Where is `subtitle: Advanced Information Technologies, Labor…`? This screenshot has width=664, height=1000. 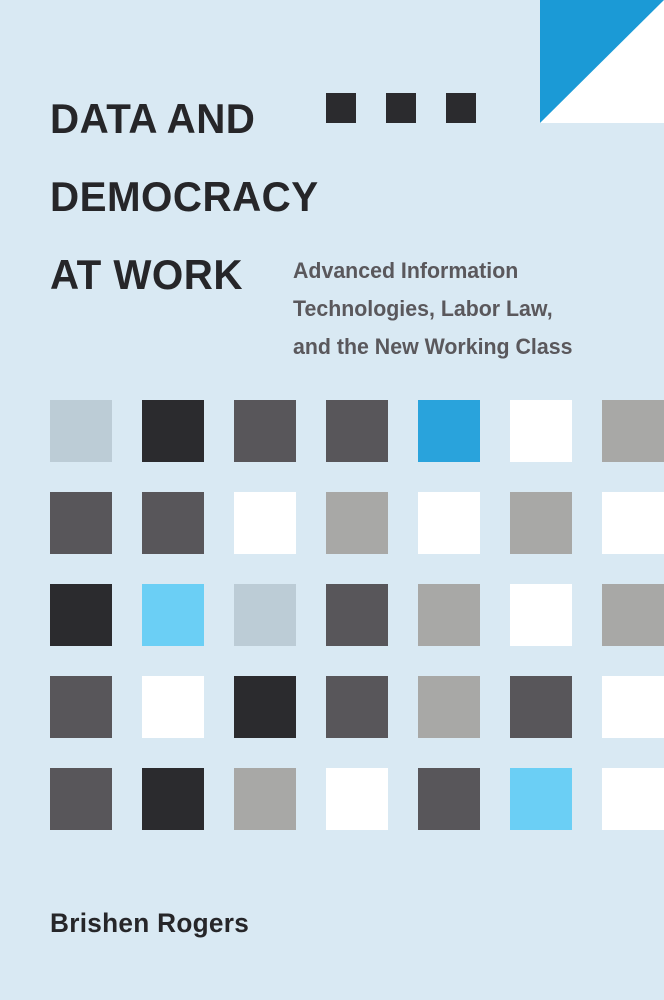
subtitle: Advanced Information Technologies, Labor… is located at coordinates (473, 309).